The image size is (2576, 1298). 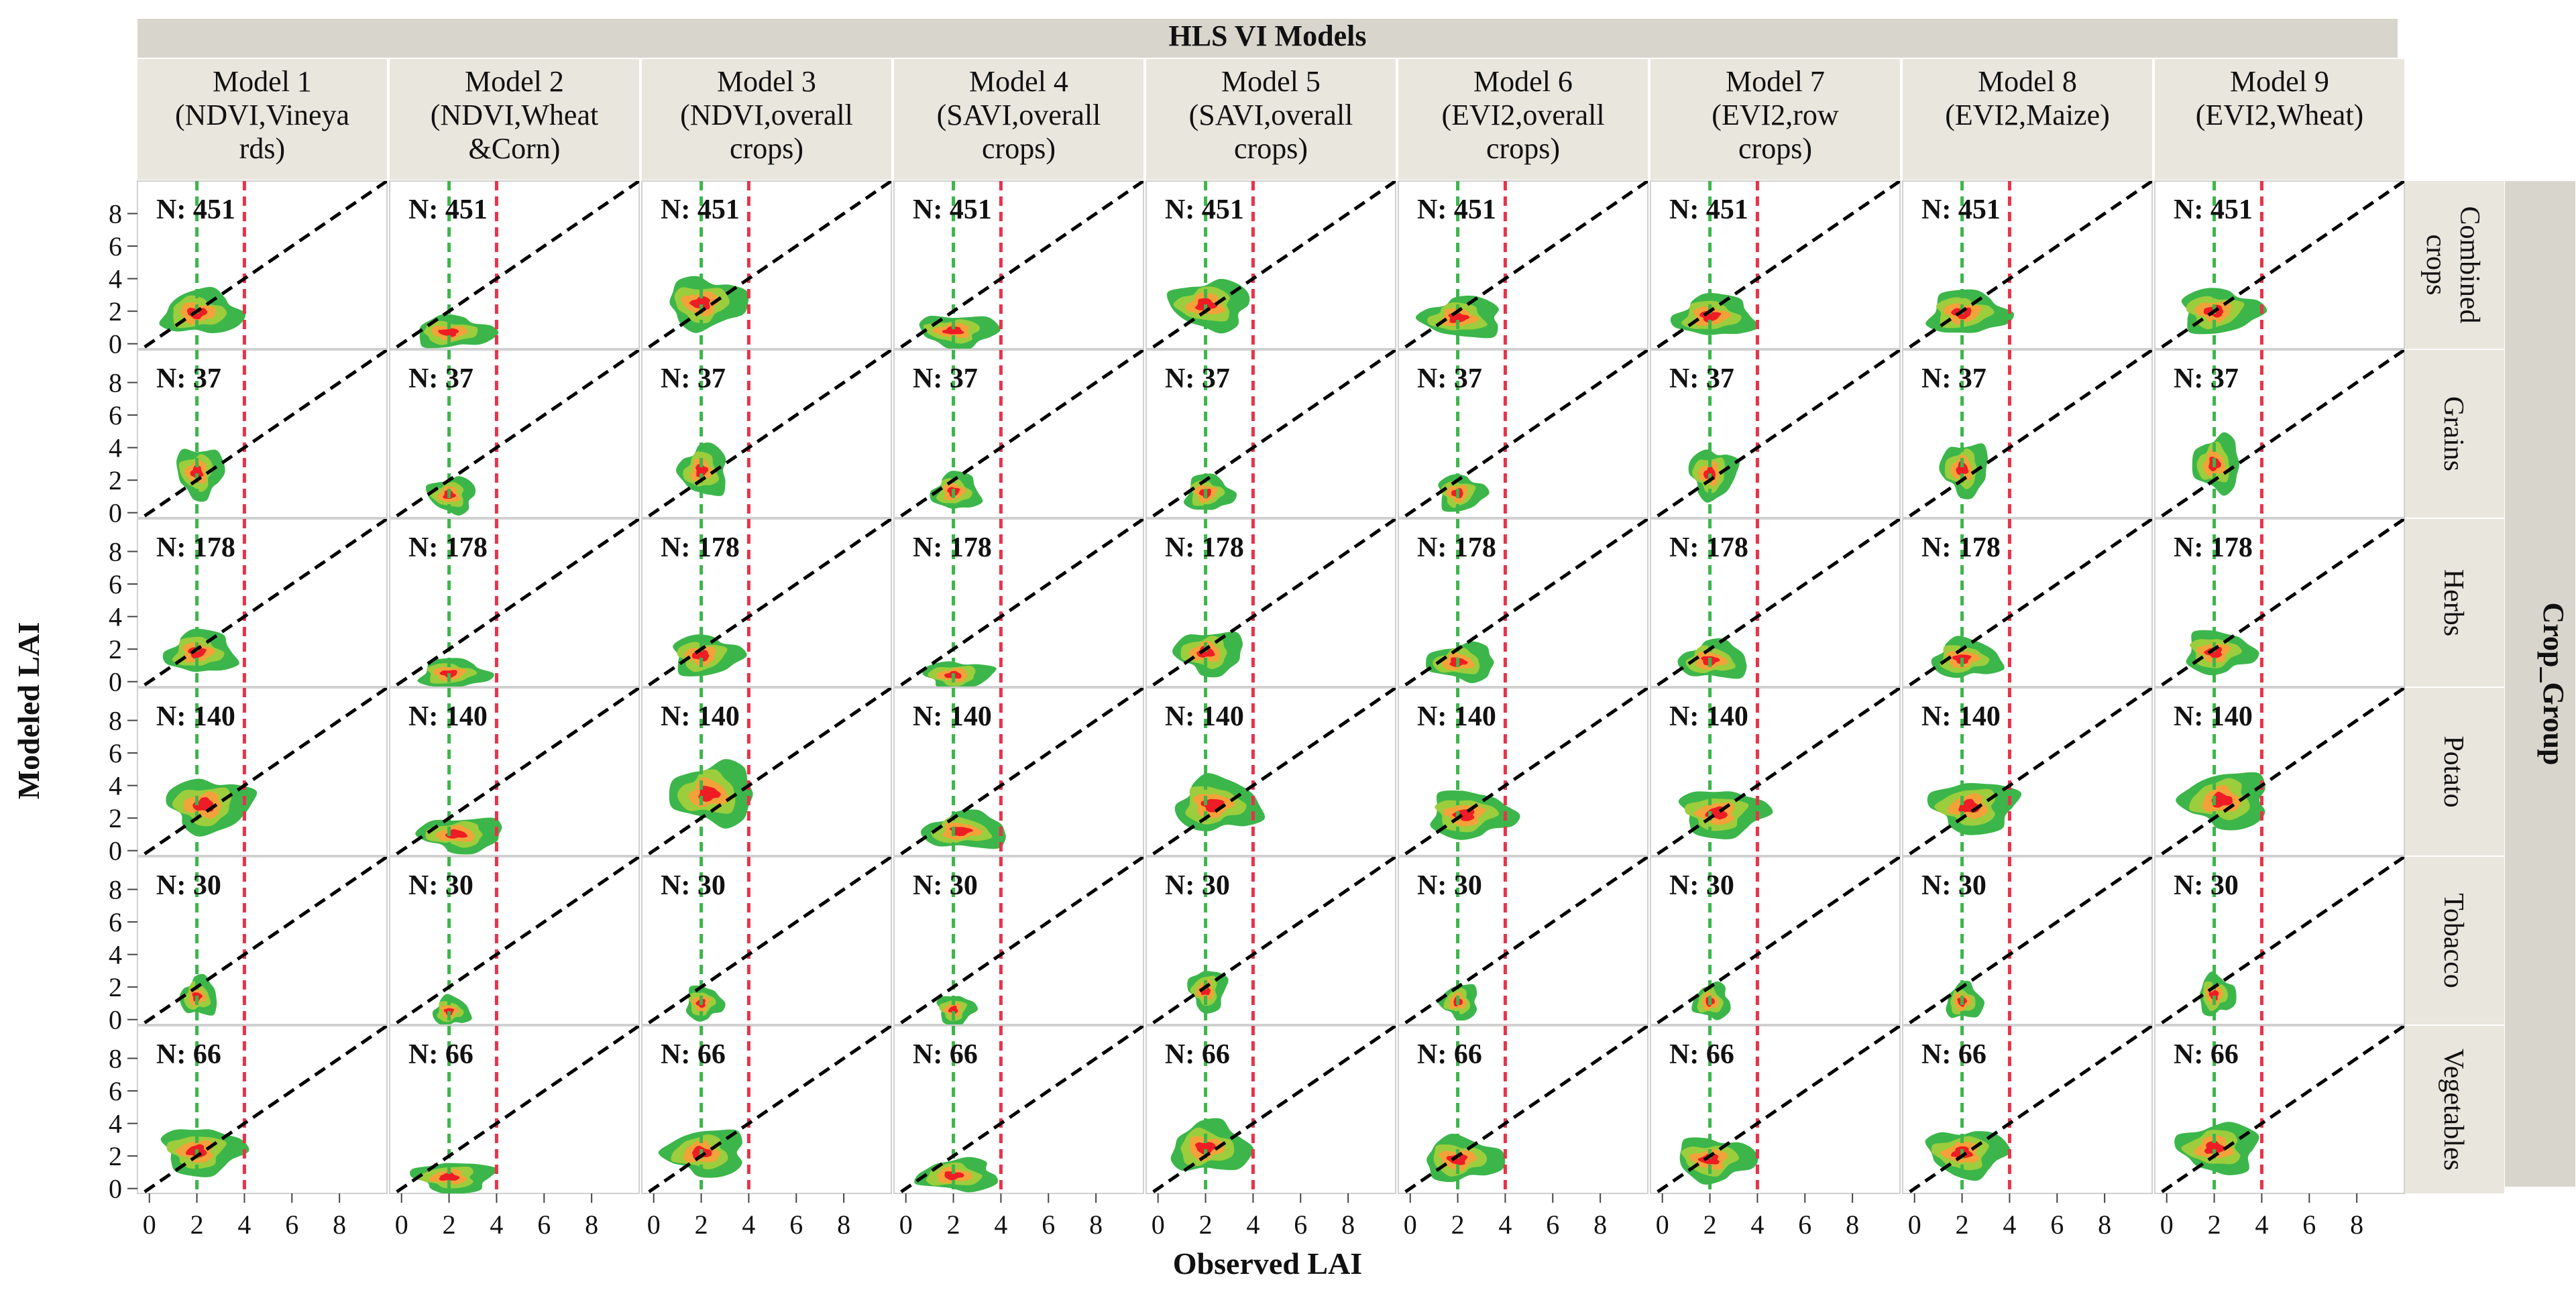 I want to click on row-header-label-group: Potato, so click(x=2453, y=771).